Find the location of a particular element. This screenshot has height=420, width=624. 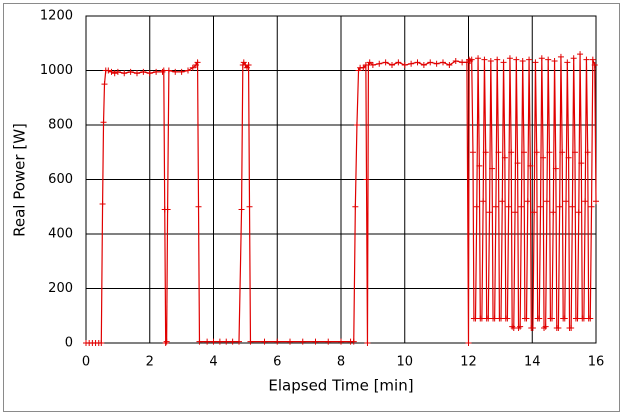

y-tick-label: 1000 is located at coordinates (56, 70).